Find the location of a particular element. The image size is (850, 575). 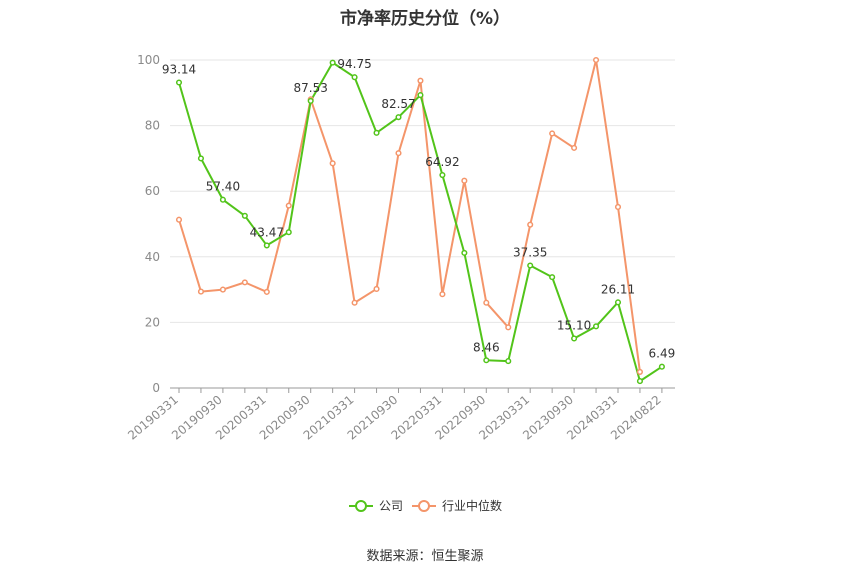

data-label: 26.11 is located at coordinates (618, 289).